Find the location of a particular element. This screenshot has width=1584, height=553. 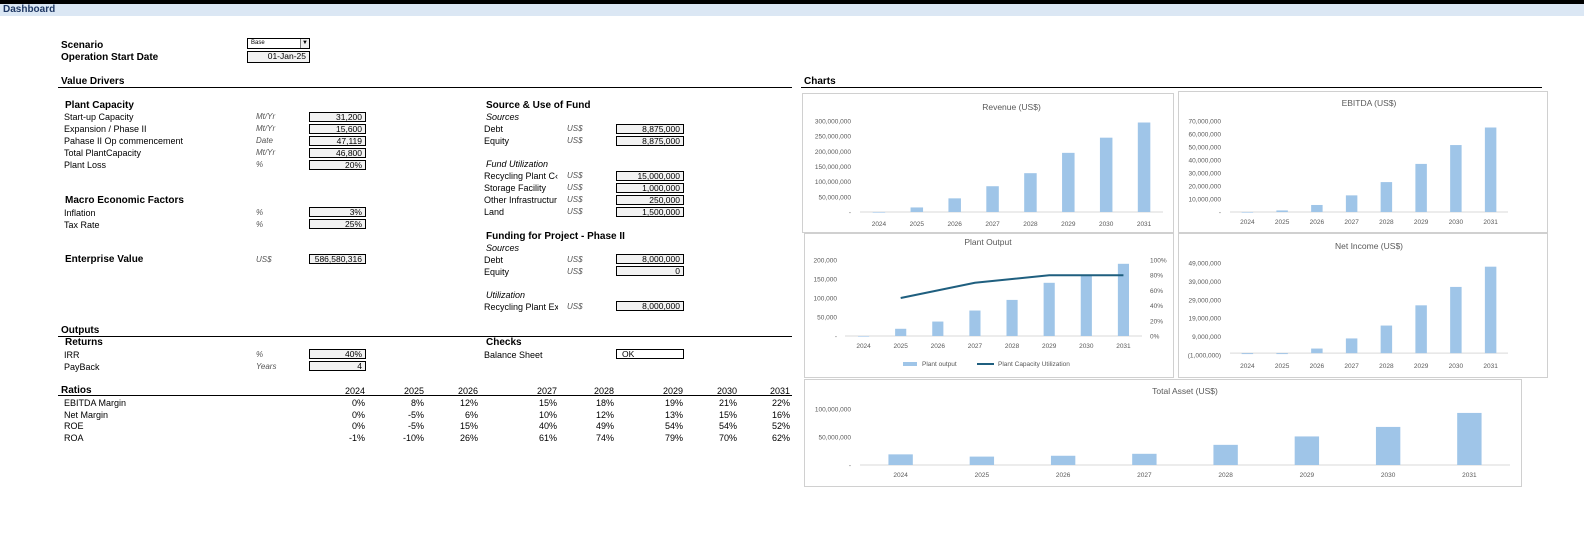

input-cell: 31,200 is located at coordinates (337, 117).